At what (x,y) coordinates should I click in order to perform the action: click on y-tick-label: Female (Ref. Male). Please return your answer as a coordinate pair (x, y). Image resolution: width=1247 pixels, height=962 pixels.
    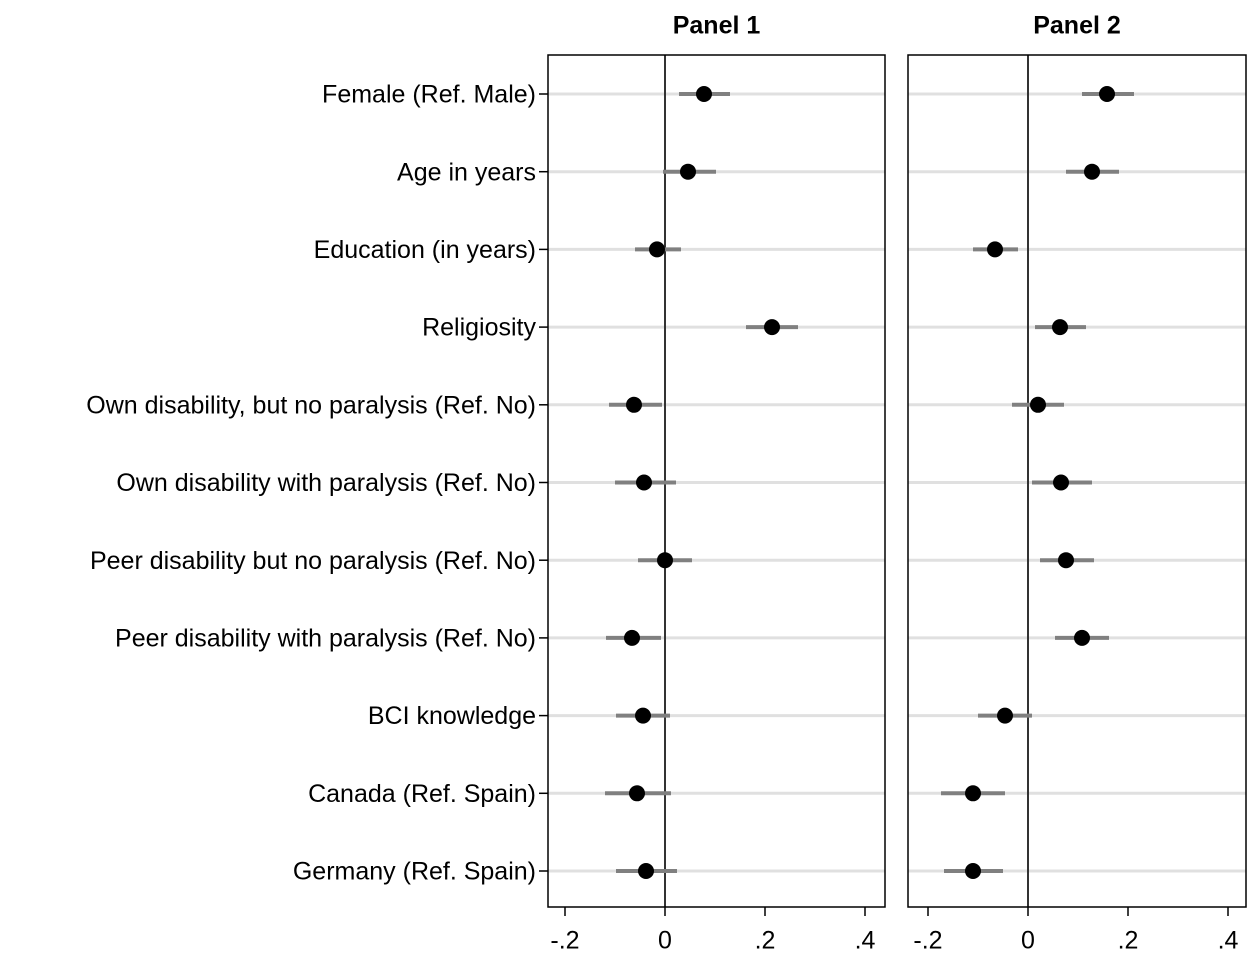
    Looking at the image, I should click on (429, 95).